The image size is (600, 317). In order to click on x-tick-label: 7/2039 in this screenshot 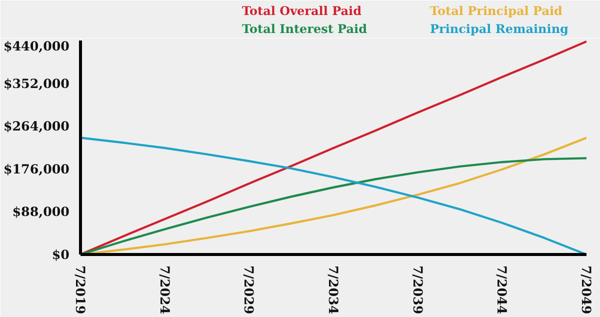, I will do `click(418, 290)`.